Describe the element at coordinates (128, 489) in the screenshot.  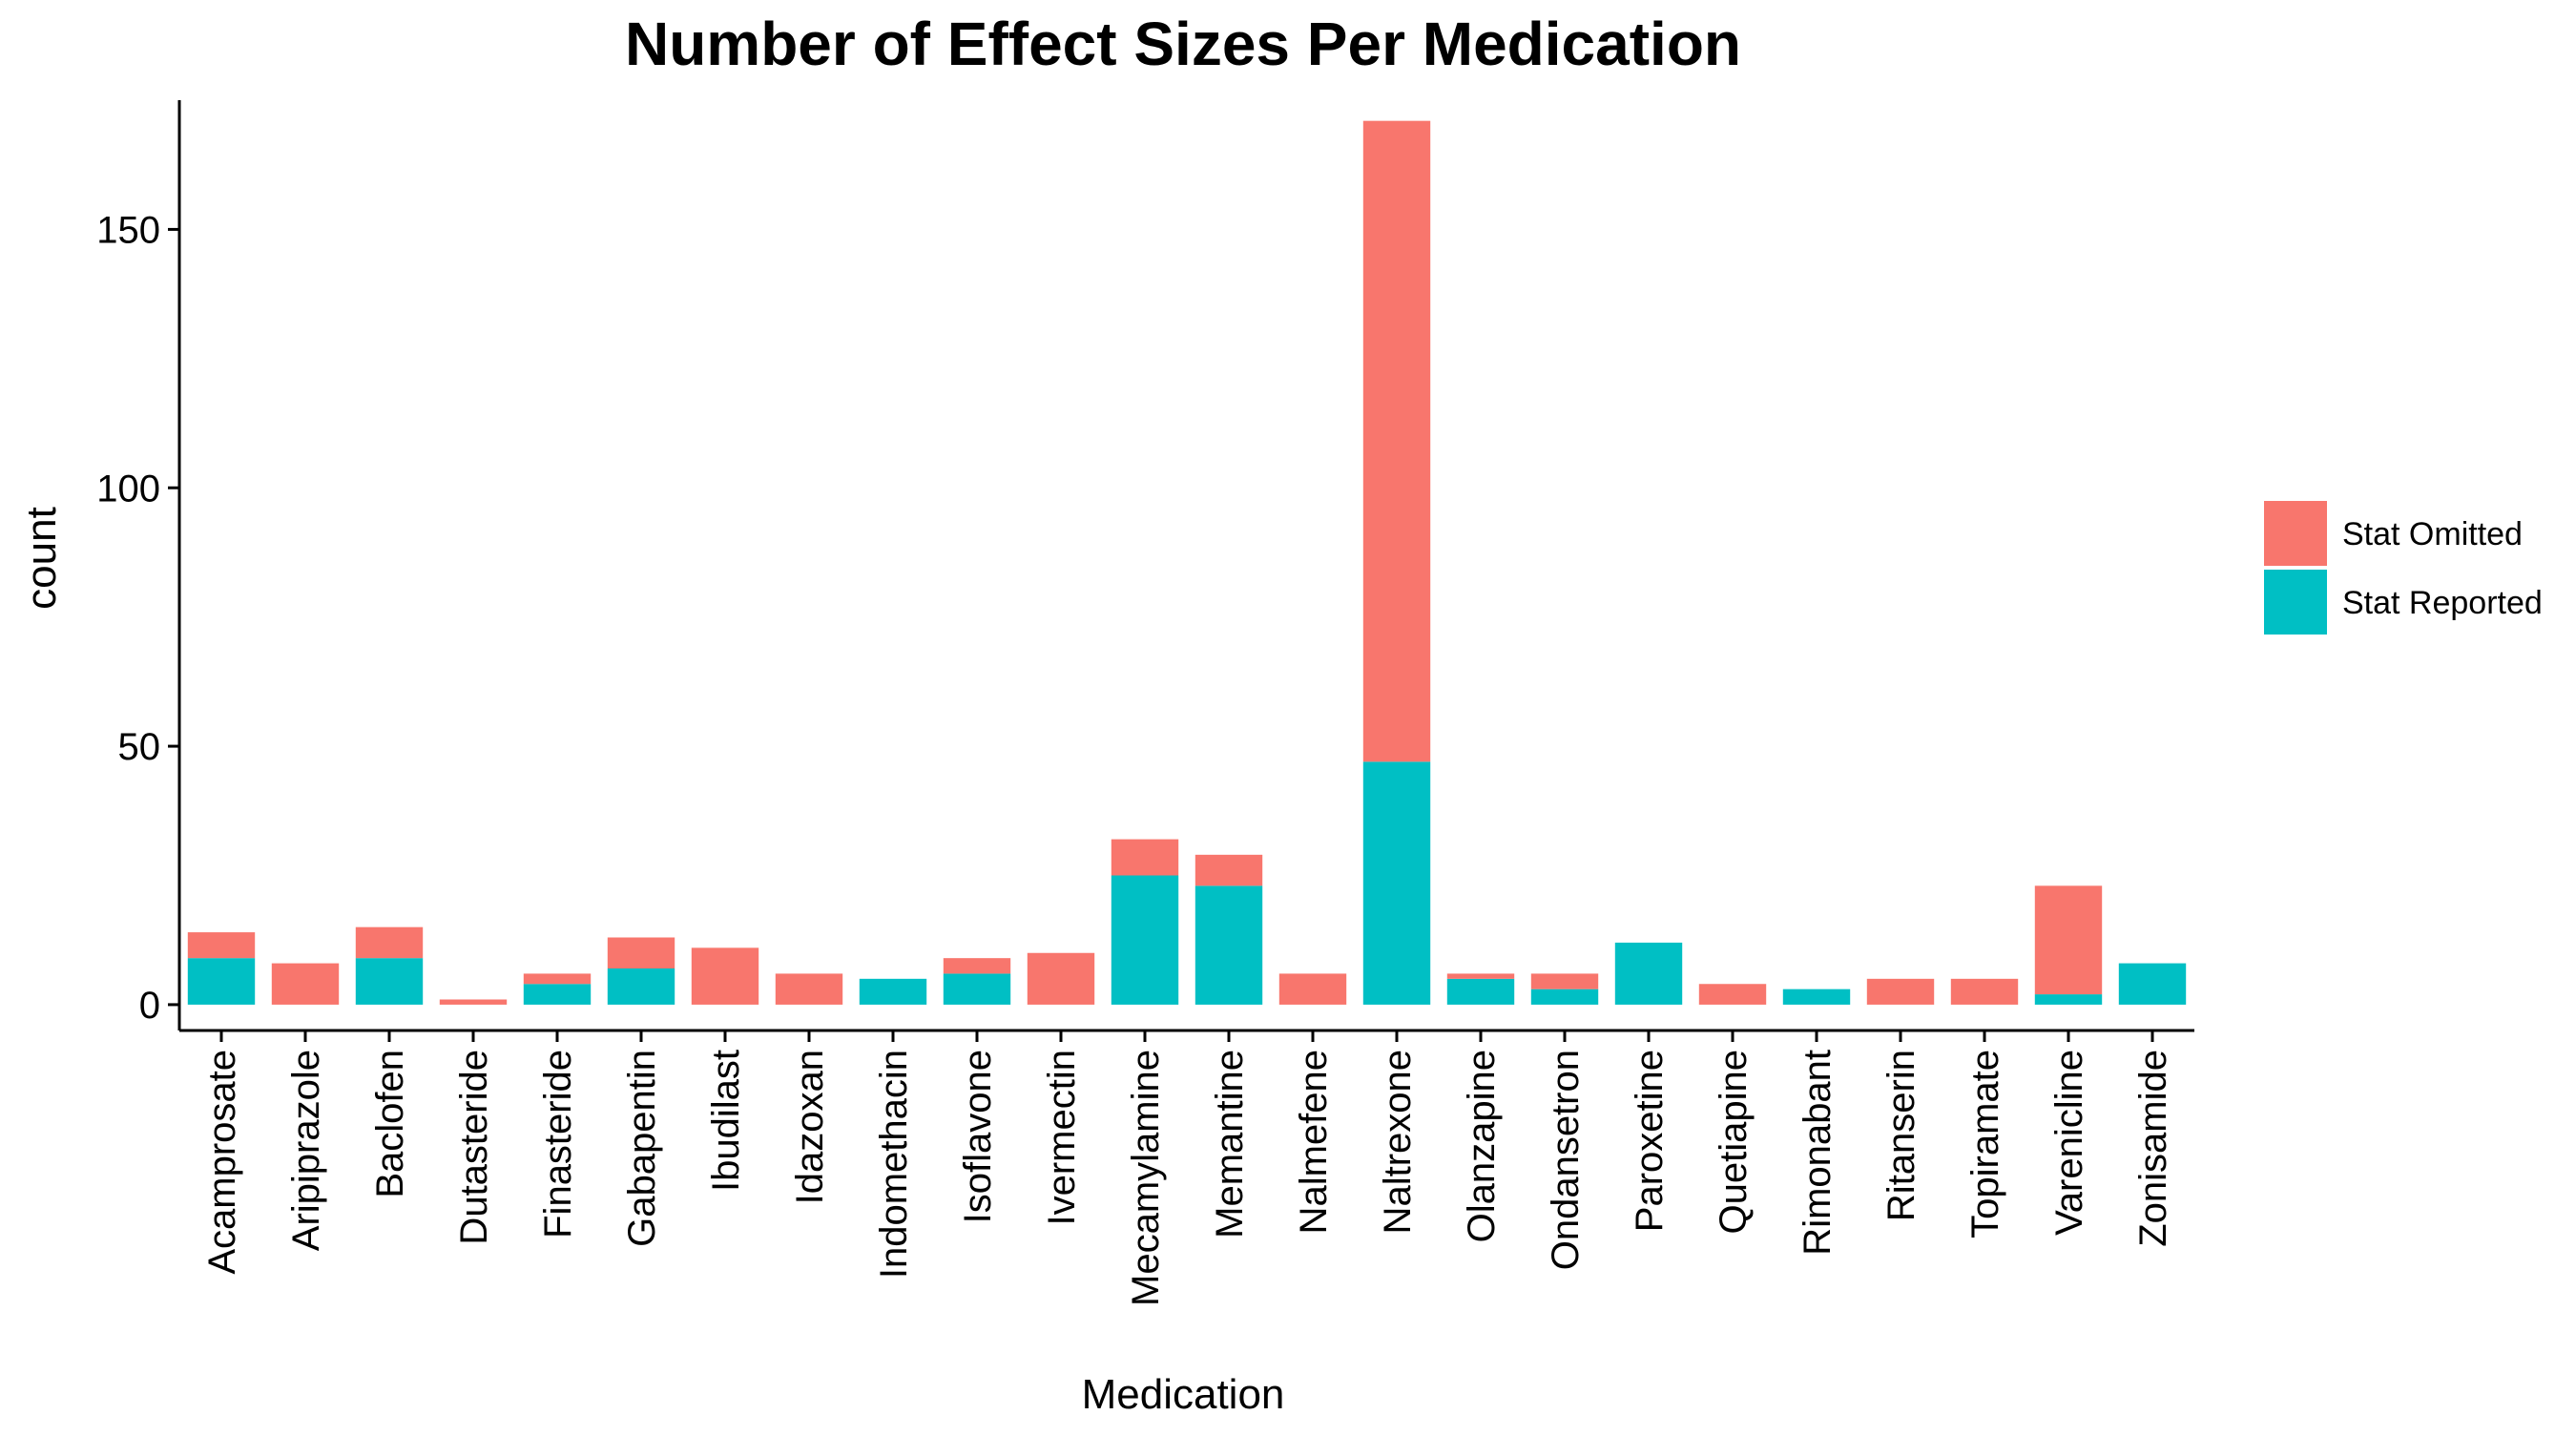
I see `y-tick-label: 100` at that location.